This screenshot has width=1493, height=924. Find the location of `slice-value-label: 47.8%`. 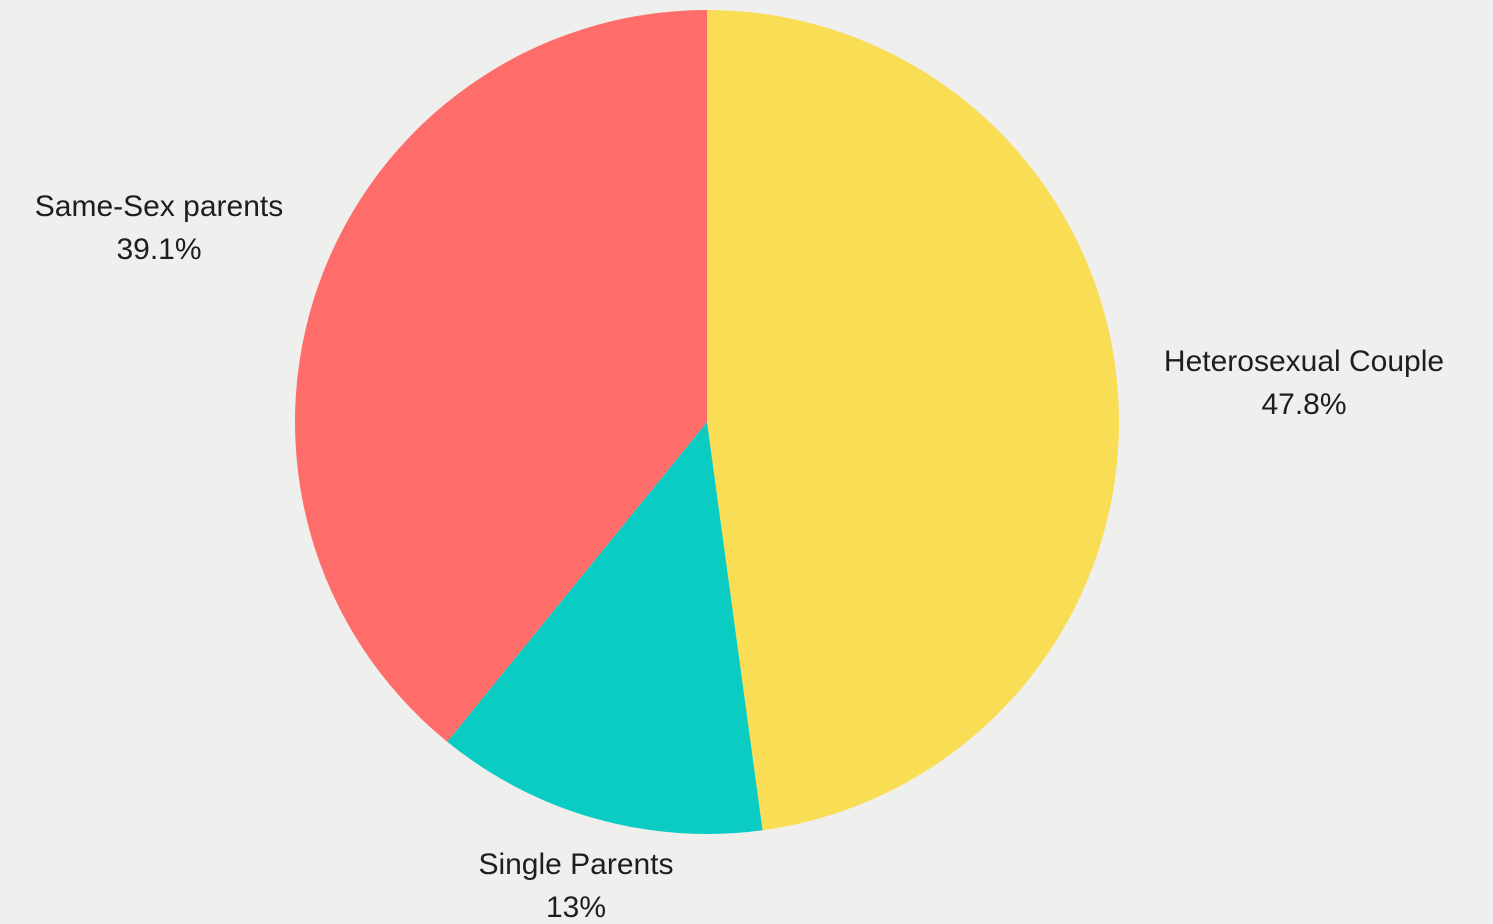

slice-value-label: 47.8% is located at coordinates (1303, 404).